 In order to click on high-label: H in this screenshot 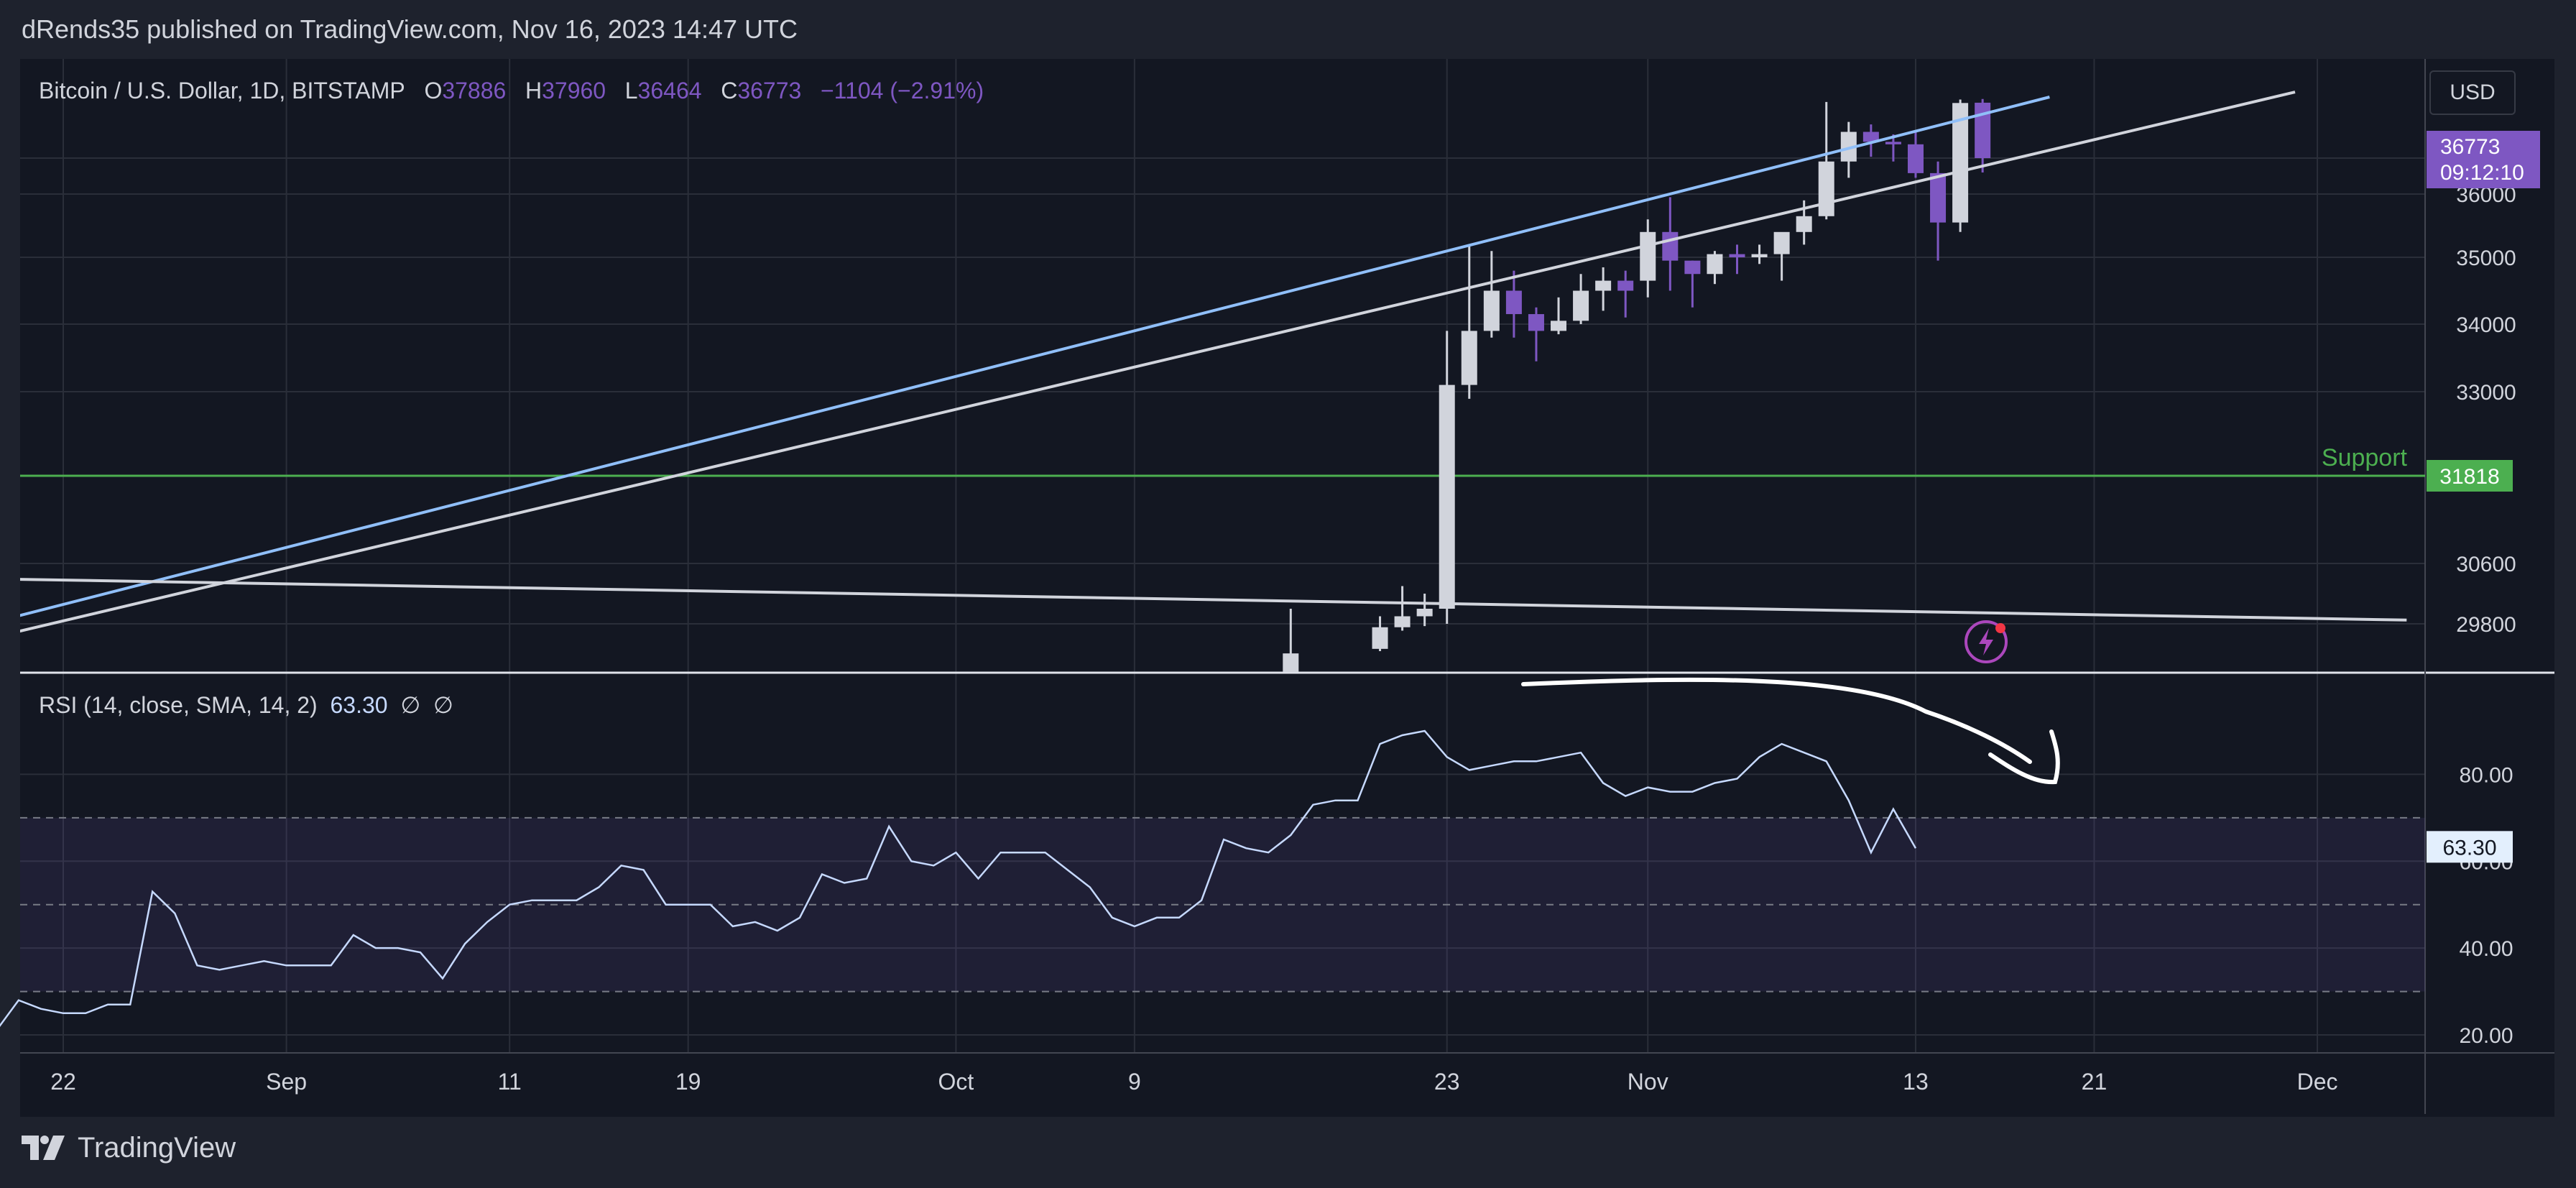, I will do `click(534, 90)`.